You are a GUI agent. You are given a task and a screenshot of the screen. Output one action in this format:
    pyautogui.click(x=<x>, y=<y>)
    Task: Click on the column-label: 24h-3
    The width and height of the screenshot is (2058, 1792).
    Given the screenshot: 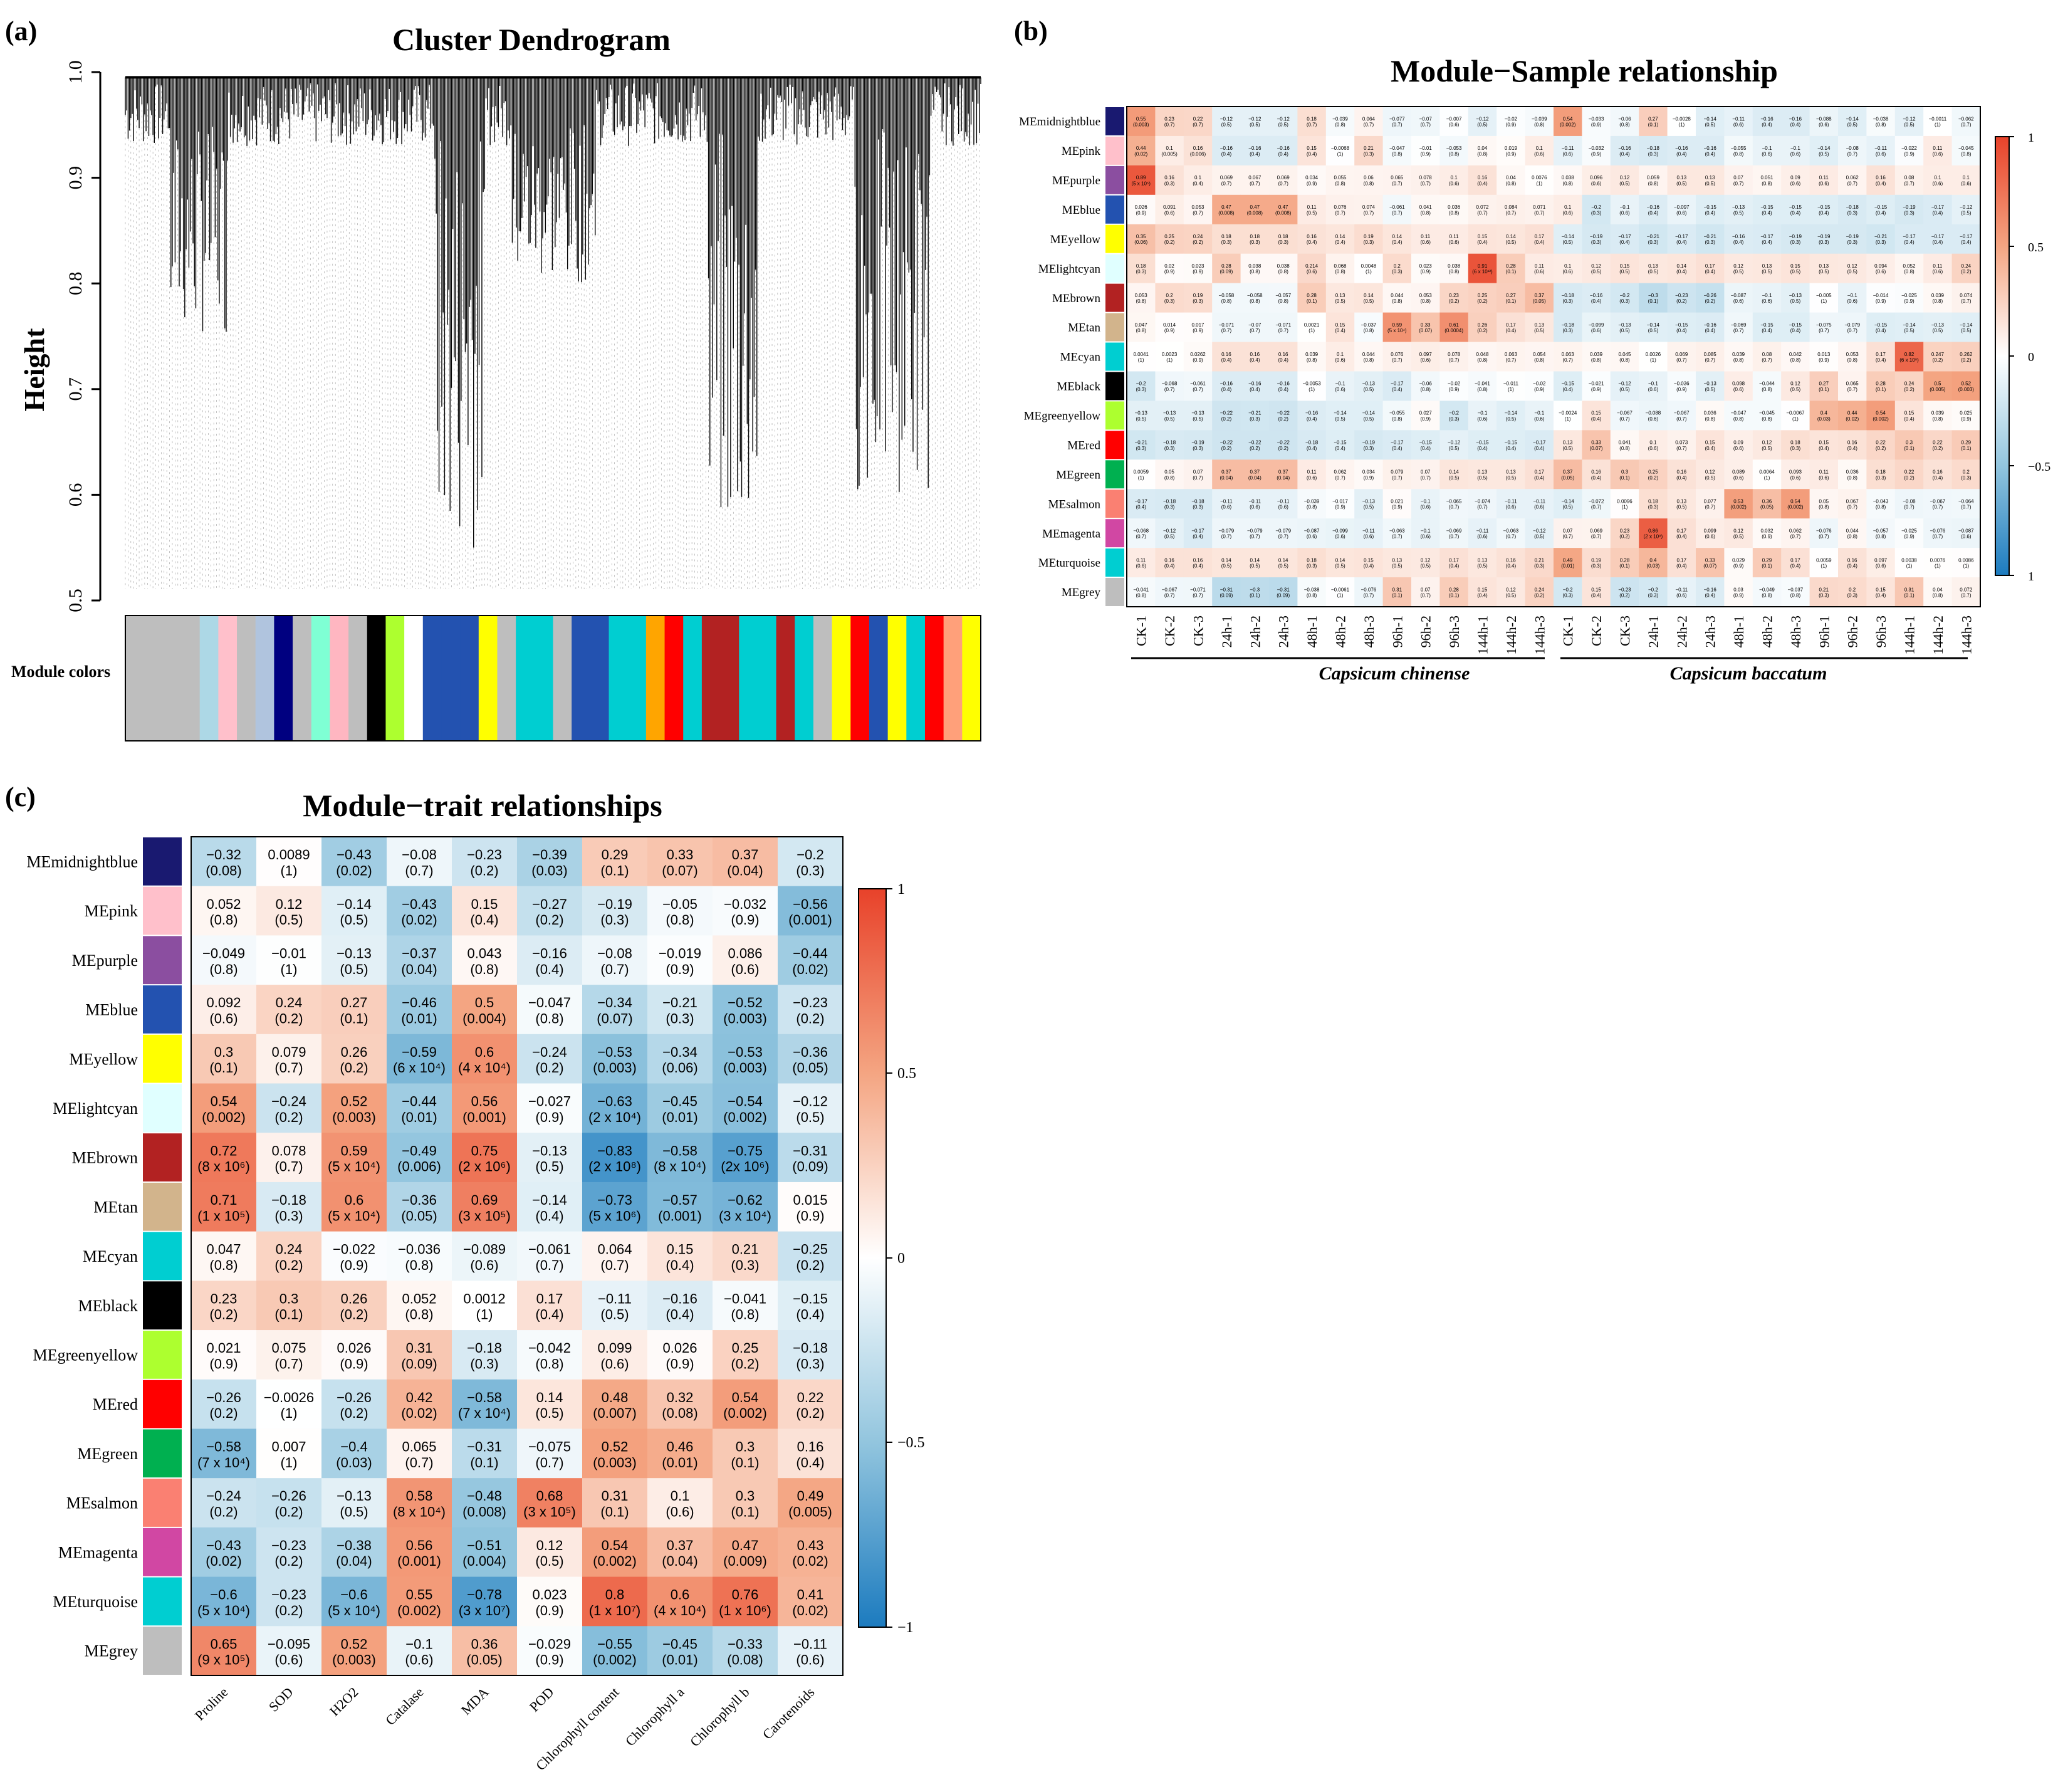 What is the action you would take?
    pyautogui.click(x=1710, y=631)
    